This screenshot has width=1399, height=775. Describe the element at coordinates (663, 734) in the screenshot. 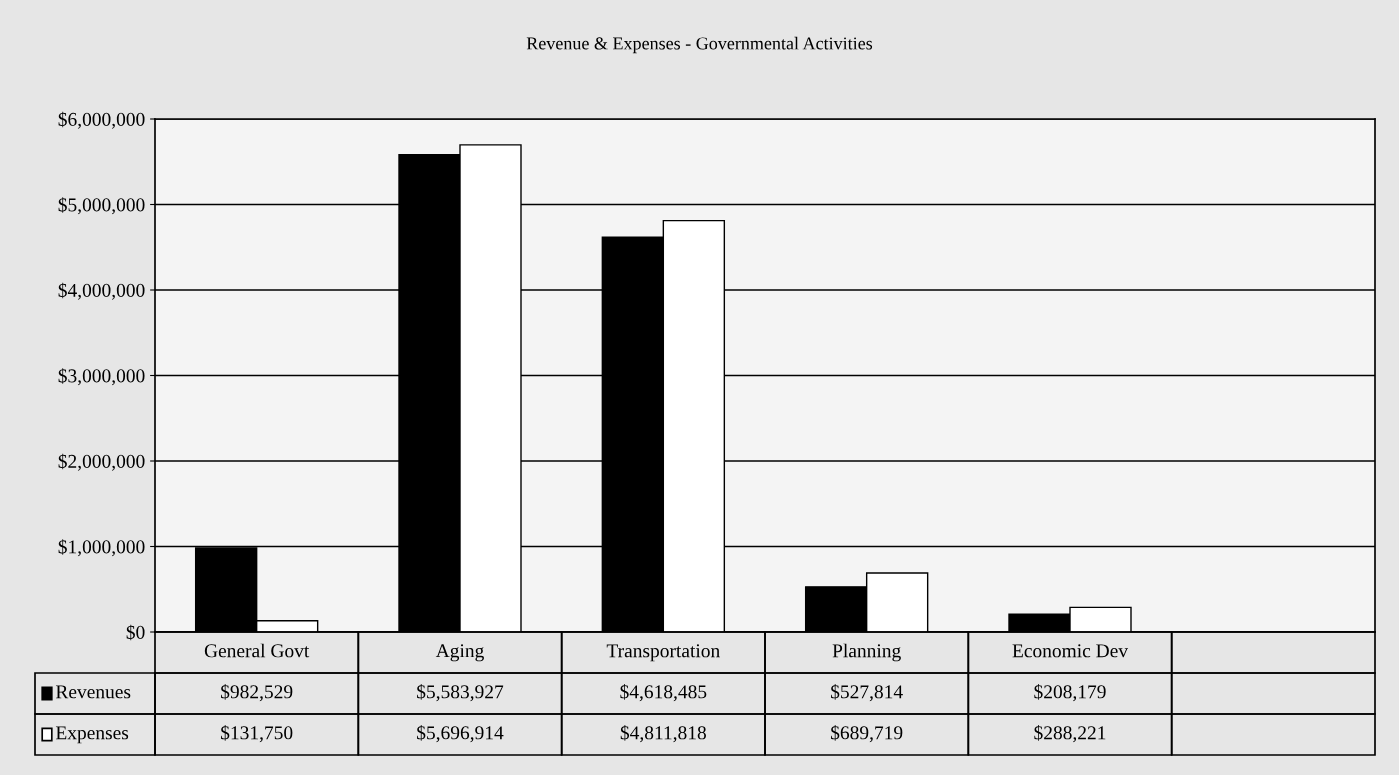

I see `data-label: $4,811,818` at that location.